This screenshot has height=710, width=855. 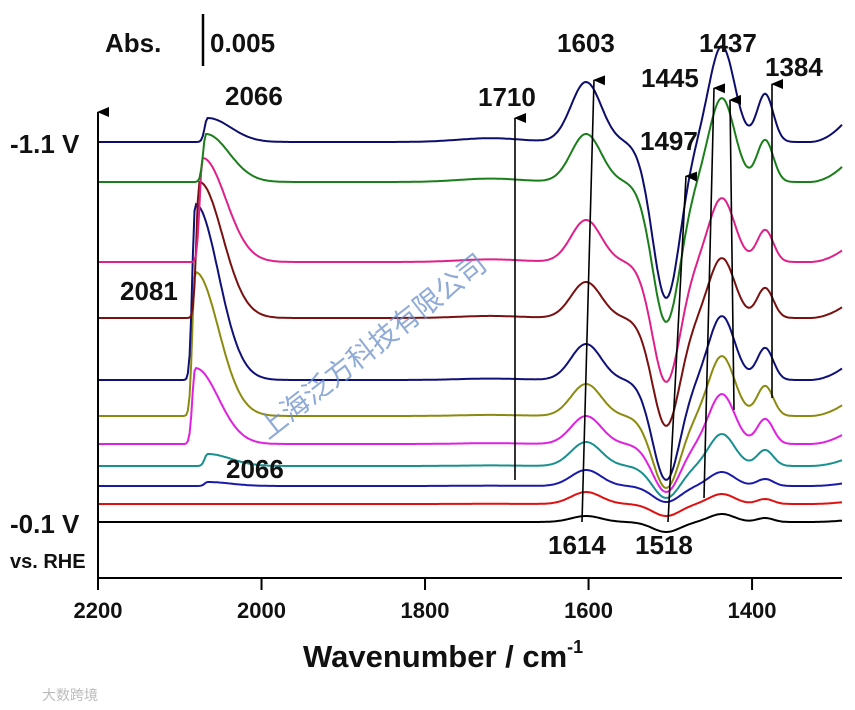 What do you see at coordinates (507, 97) in the screenshot?
I see `annotation-1710: 1710` at bounding box center [507, 97].